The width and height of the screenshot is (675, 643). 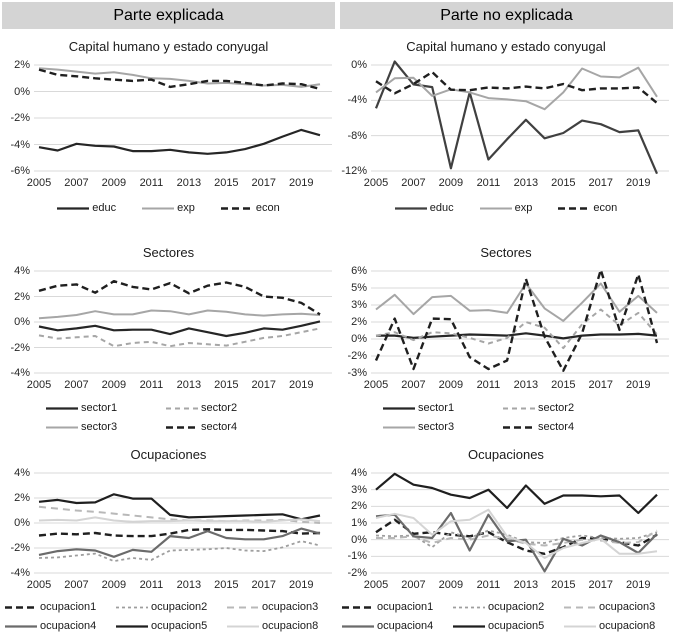 I want to click on header-parte-no-explicada: Parte no explicada, so click(x=506, y=15).